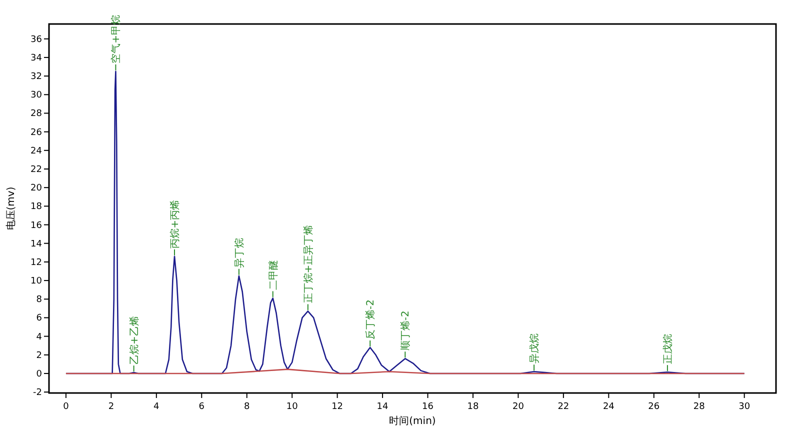 Image resolution: width=800 pixels, height=436 pixels. Describe the element at coordinates (564, 407) in the screenshot. I see `x-tick-label: 22` at that location.